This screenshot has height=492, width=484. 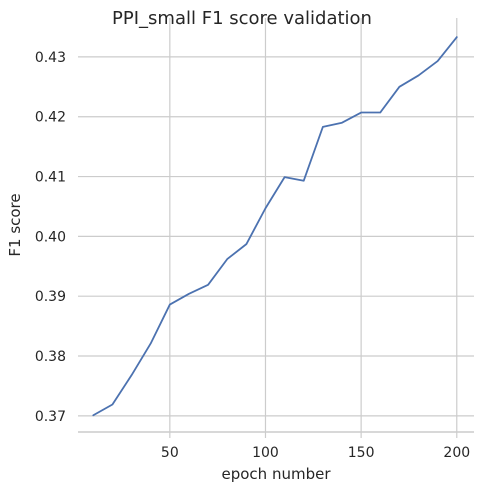 What do you see at coordinates (315, 453) in the screenshot?
I see `x-ticks: 50 100 150 200` at bounding box center [315, 453].